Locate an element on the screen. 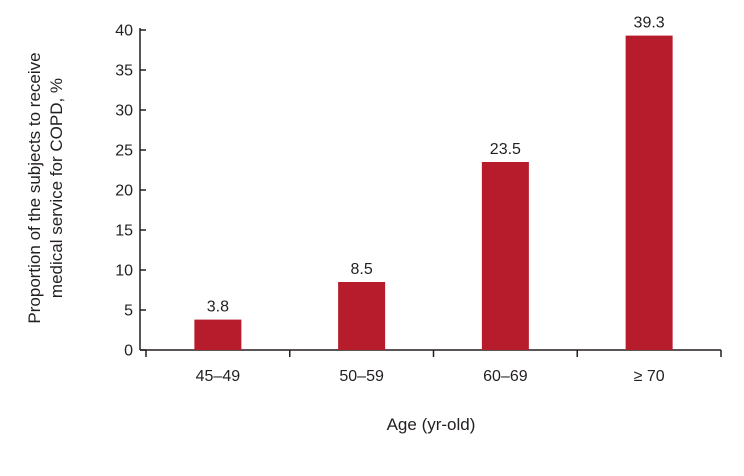 Image resolution: width=744 pixels, height=476 pixels. bar-value-label: 8.5 is located at coordinates (362, 269).